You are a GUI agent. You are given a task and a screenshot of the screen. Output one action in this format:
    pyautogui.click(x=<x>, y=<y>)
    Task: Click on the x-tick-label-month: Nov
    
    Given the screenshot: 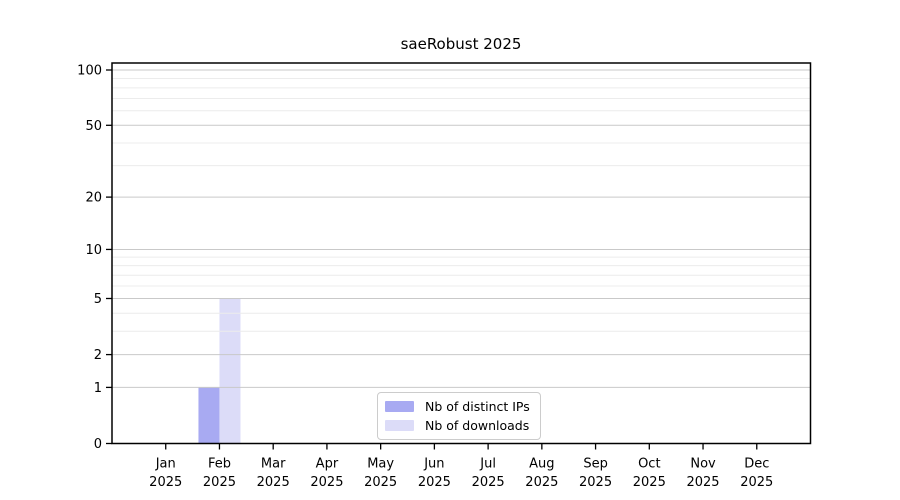 What is the action you would take?
    pyautogui.click(x=703, y=464)
    